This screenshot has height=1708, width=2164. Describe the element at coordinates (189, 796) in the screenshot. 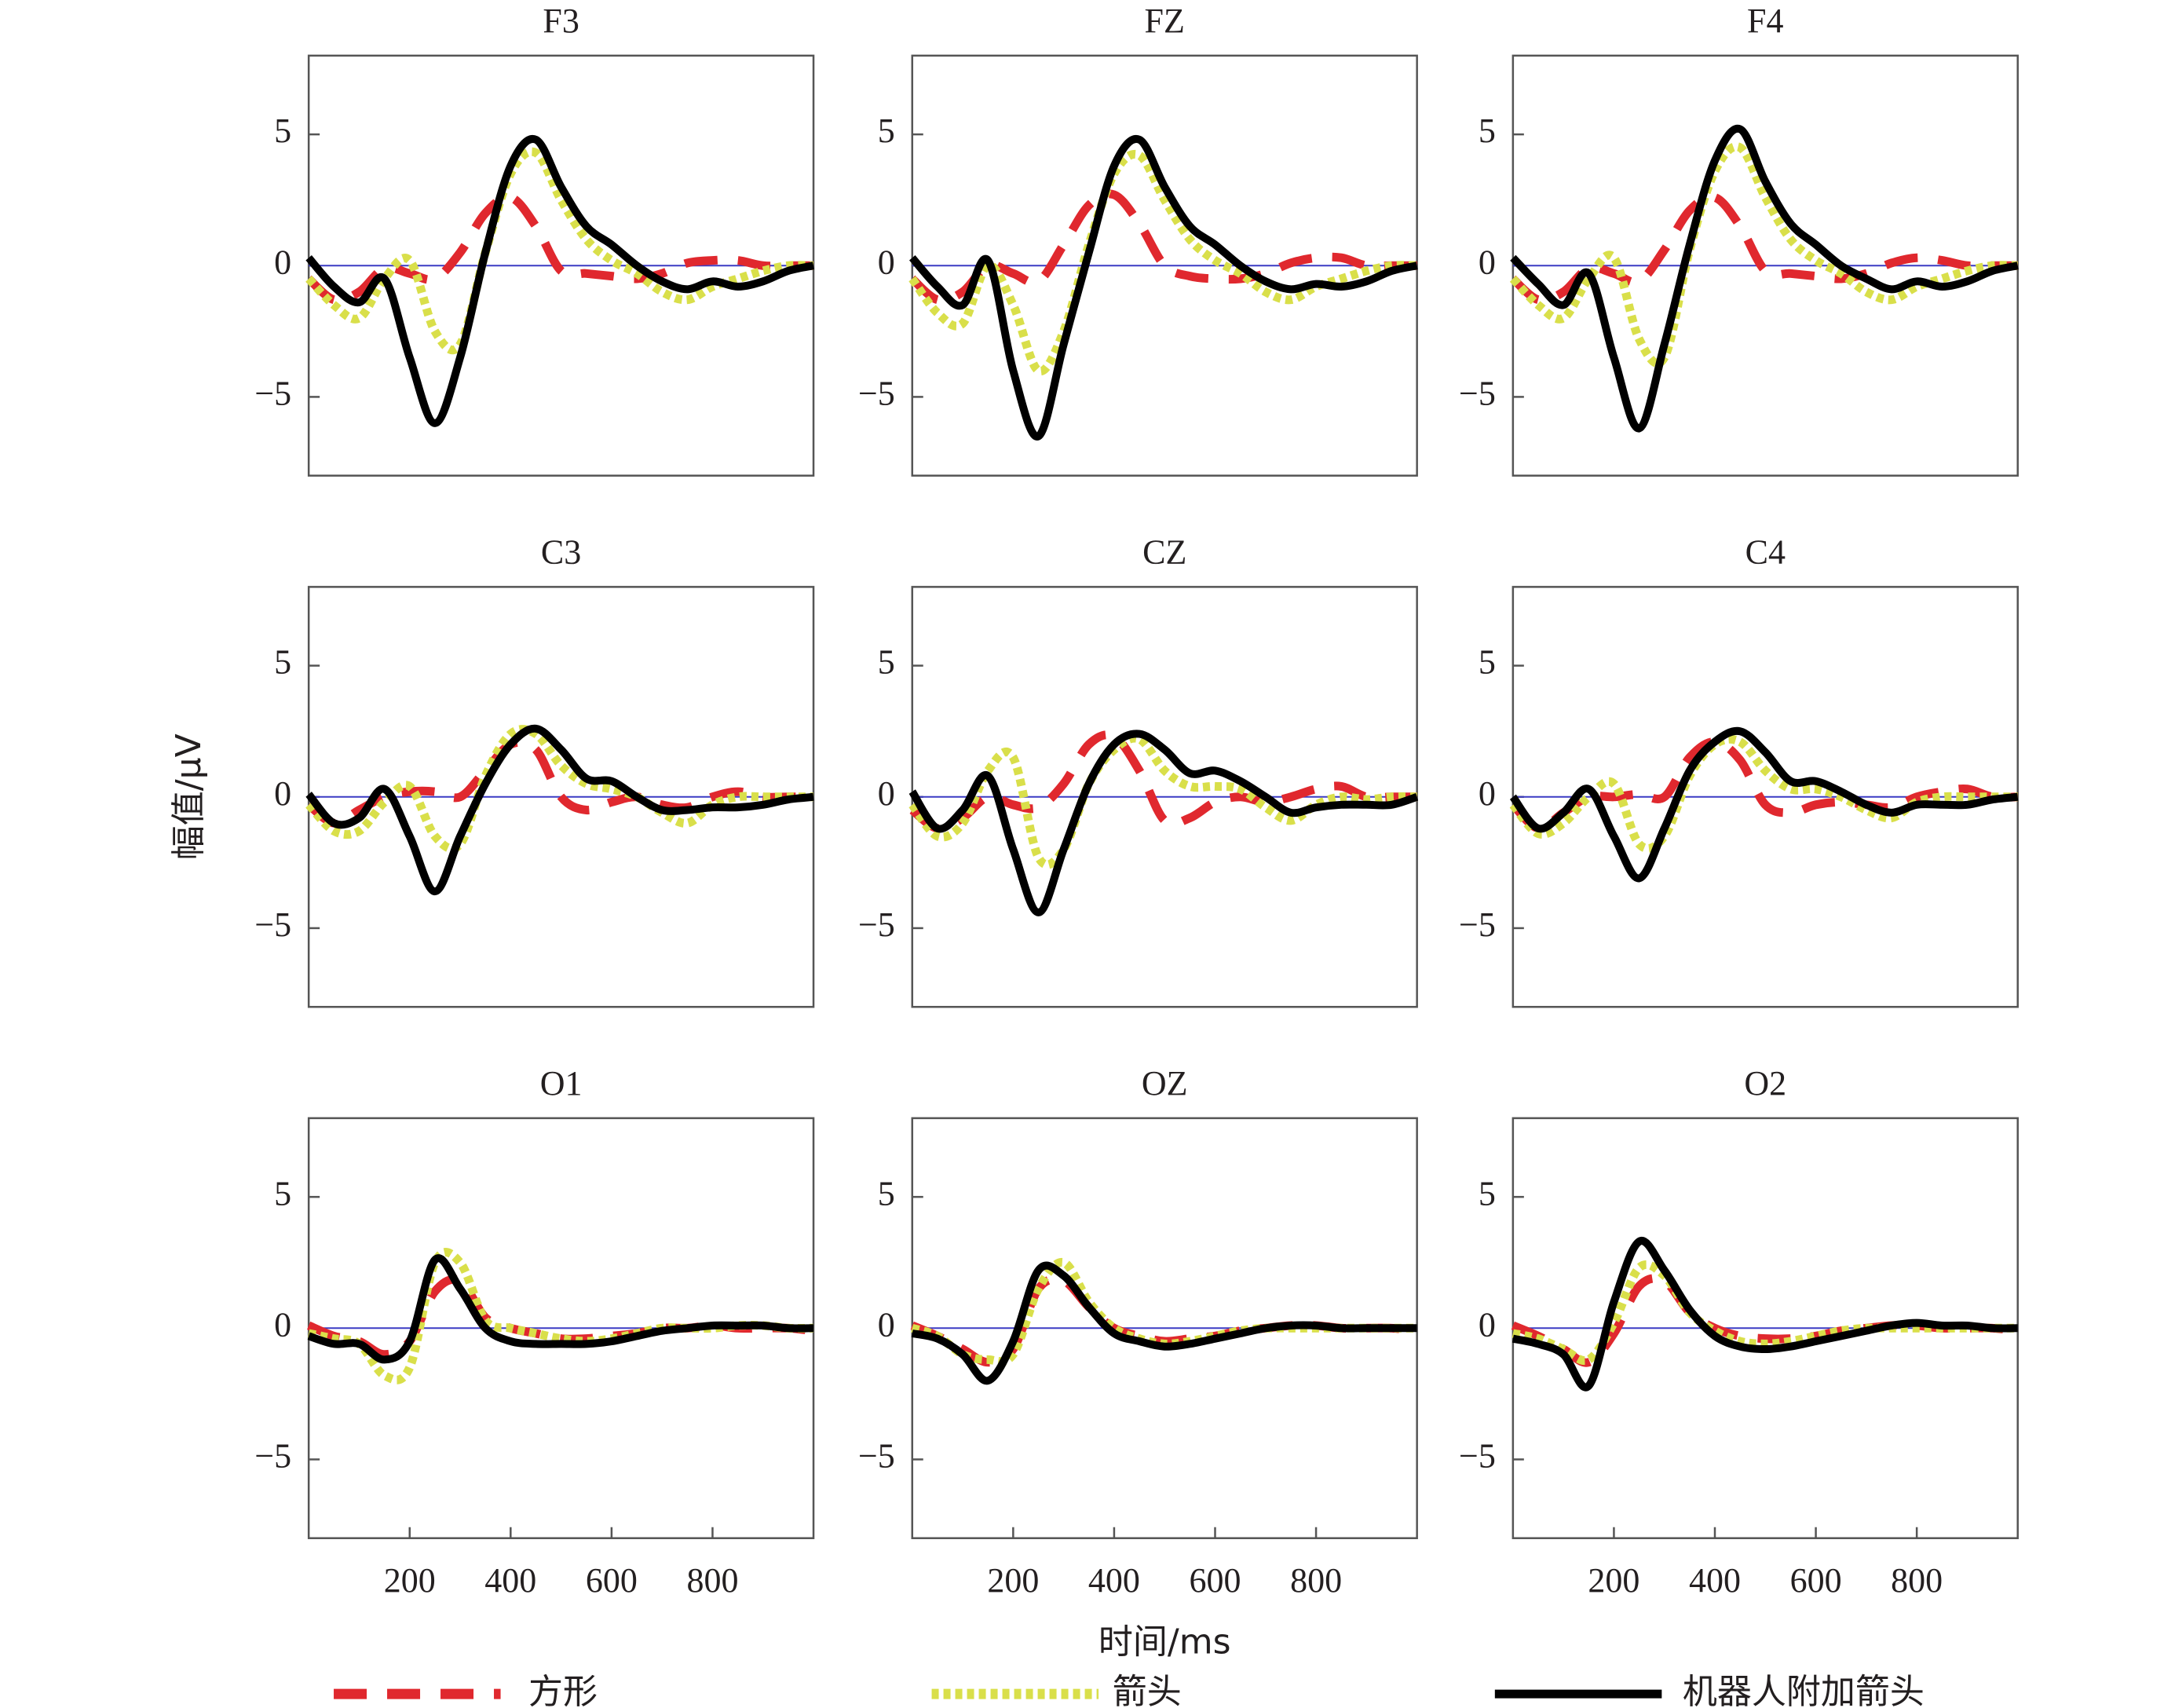

I see `y-axis-label: 幅值/μV` at that location.